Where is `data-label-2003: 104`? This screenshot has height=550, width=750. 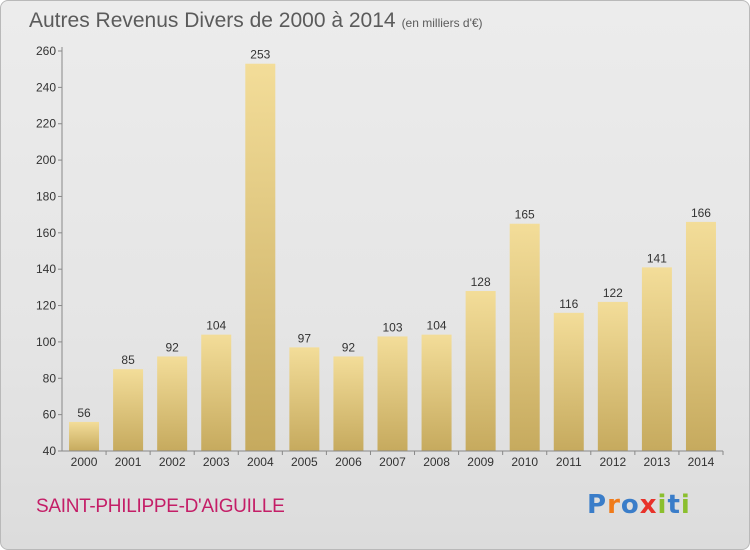 data-label-2003: 104 is located at coordinates (216, 326).